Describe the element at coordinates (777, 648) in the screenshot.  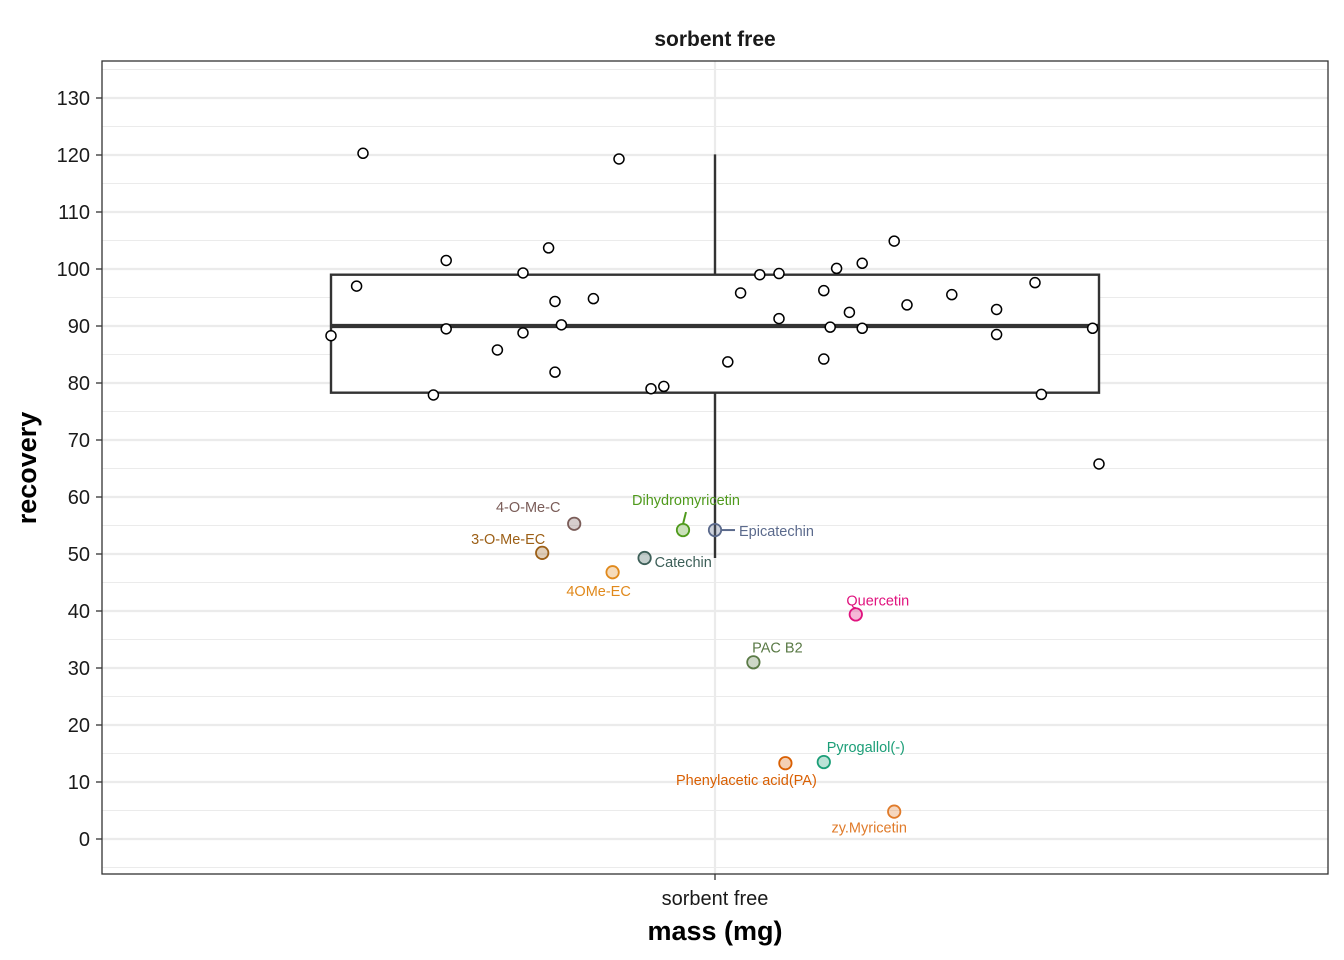
I see `point-label: PAC B2` at that location.